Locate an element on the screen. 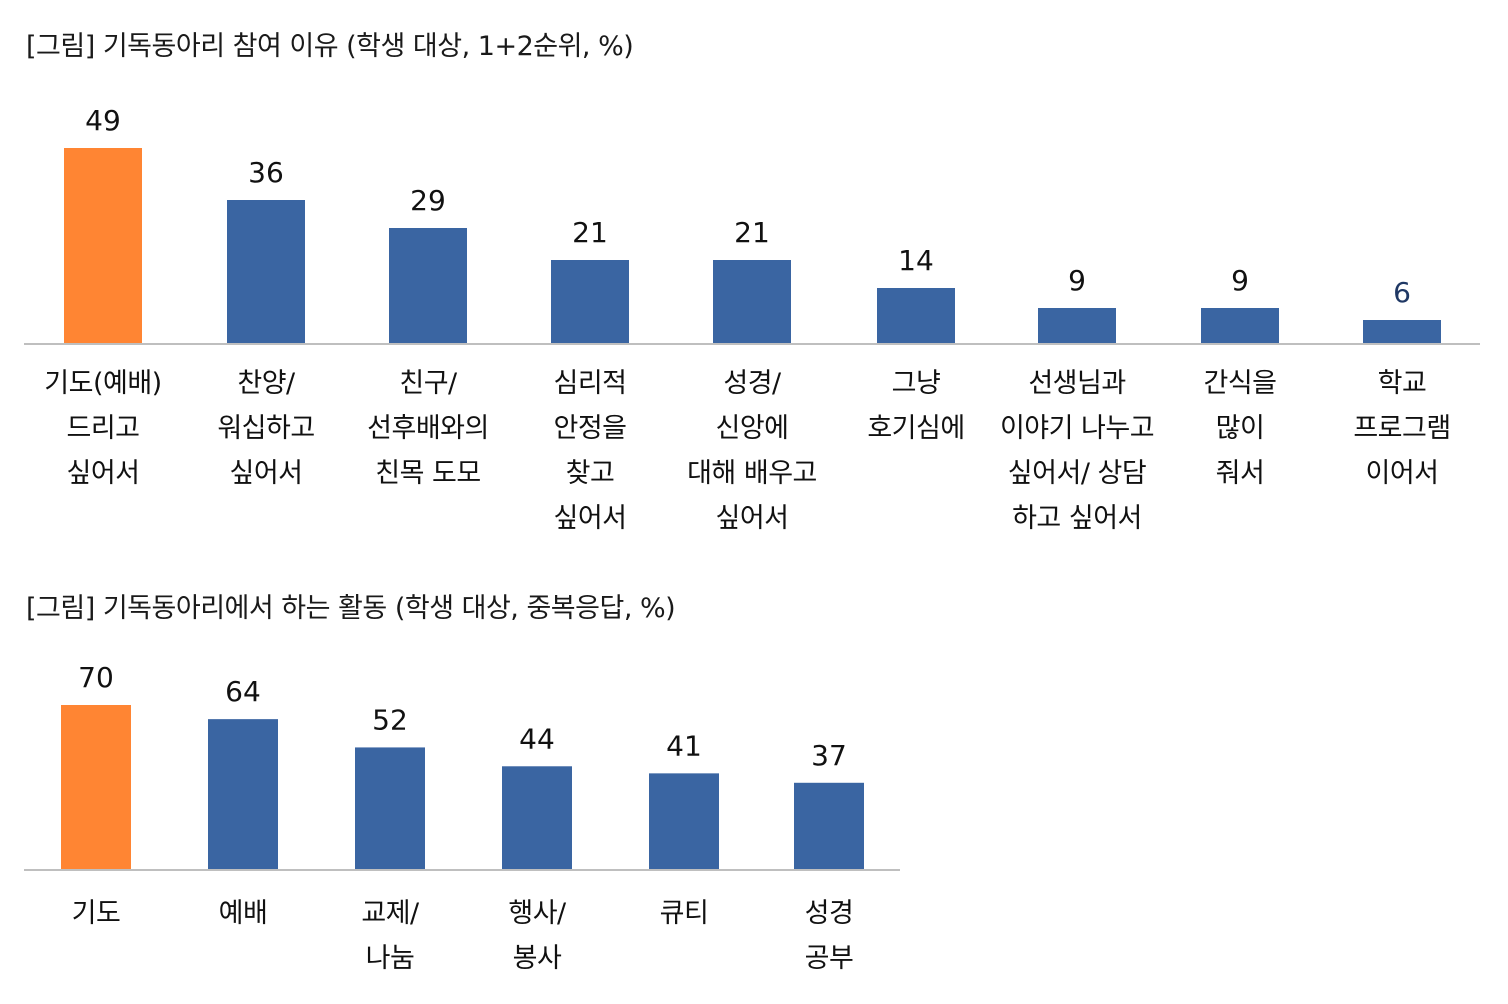  category-label-7-line-3: 싶어서/ 상담 is located at coordinates (1077, 473).